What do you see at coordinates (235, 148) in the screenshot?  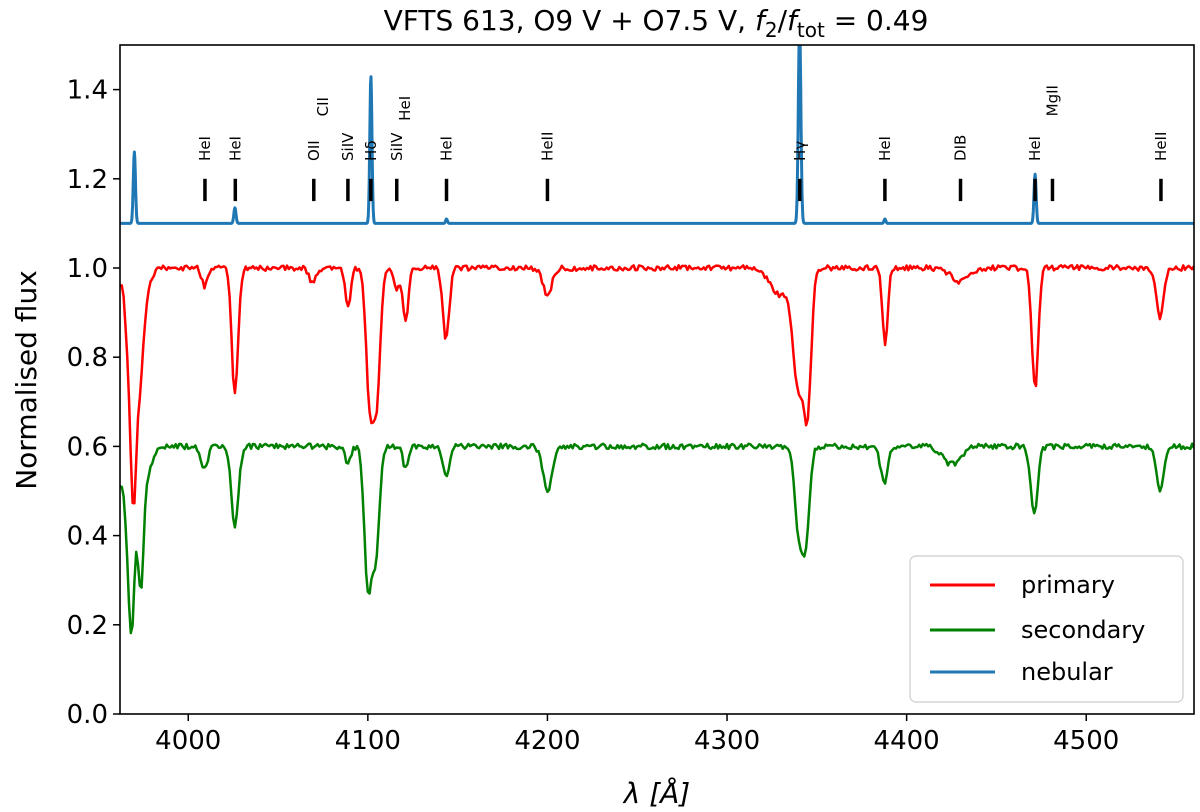 I see `line-label-1: HeI` at bounding box center [235, 148].